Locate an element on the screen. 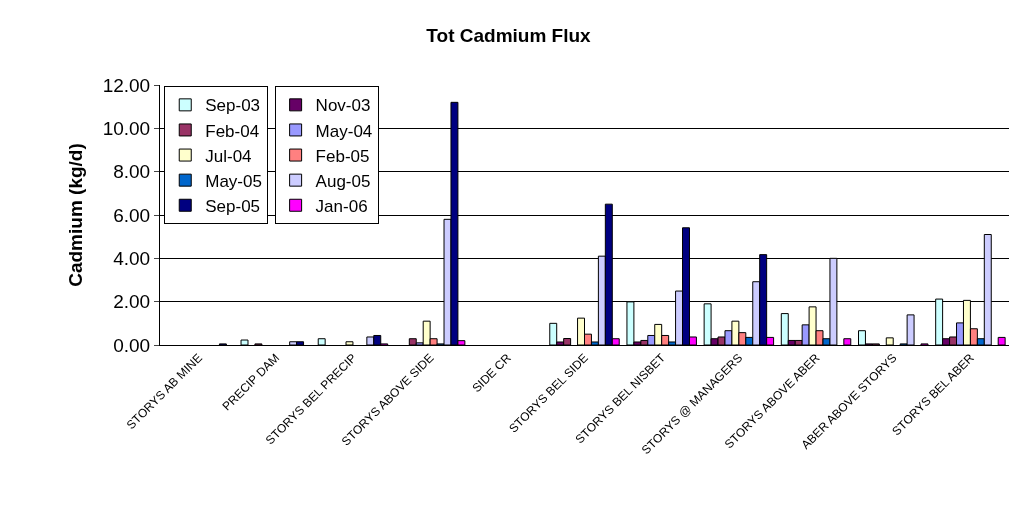  y-tick-label: 2.00 is located at coordinates (132, 302).